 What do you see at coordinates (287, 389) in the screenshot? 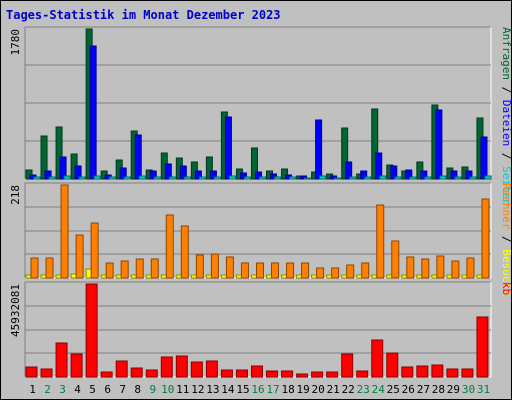
I see `x-tick-label-day-18: 18` at bounding box center [287, 389].